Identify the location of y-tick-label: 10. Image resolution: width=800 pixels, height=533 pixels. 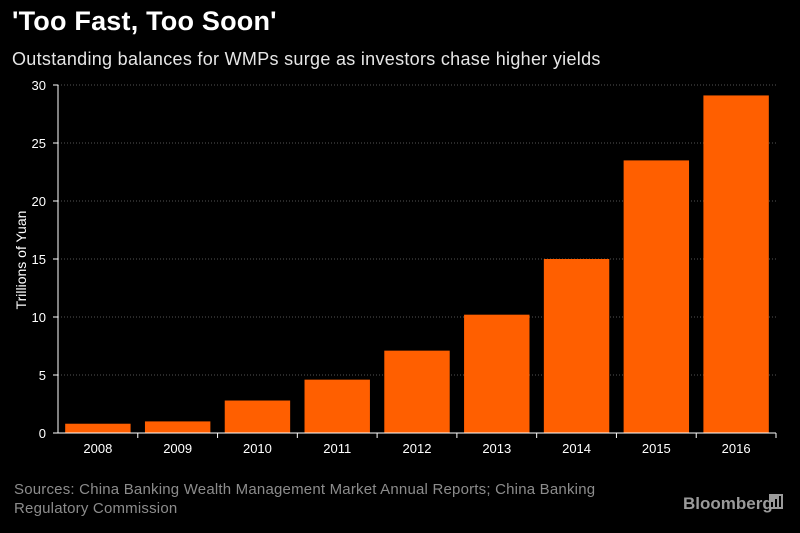
(39, 317).